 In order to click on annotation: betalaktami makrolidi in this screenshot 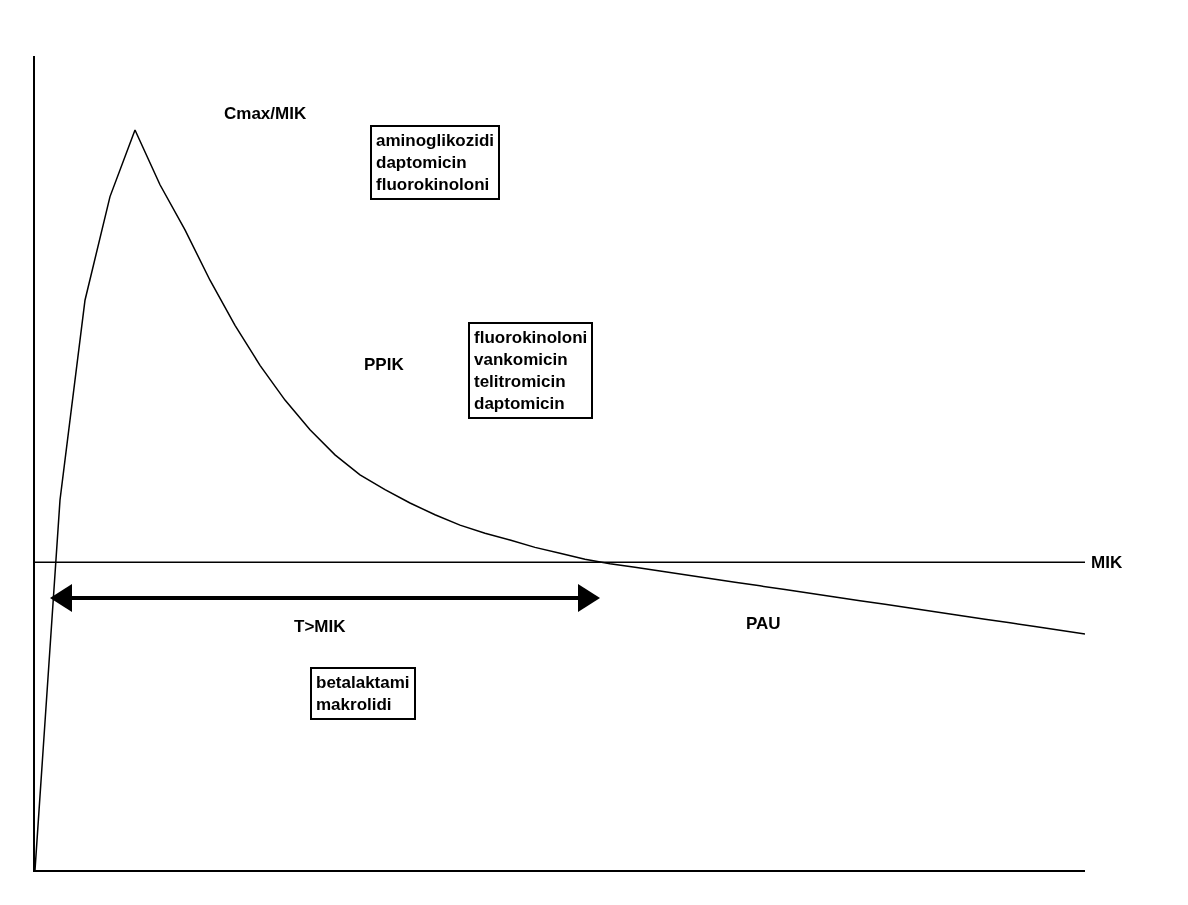, I will do `click(363, 694)`.